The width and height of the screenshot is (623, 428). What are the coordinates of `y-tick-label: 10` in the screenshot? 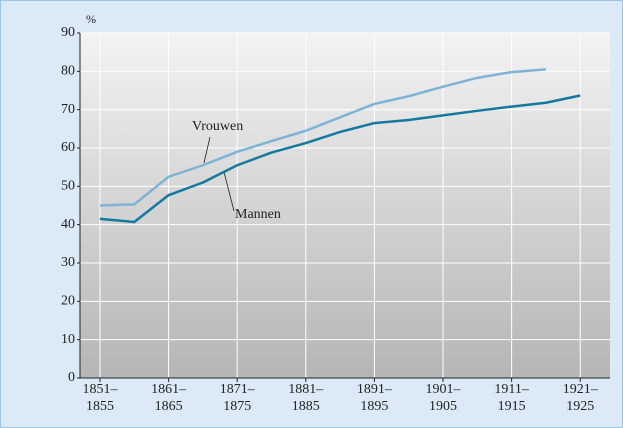 It's located at (68, 339).